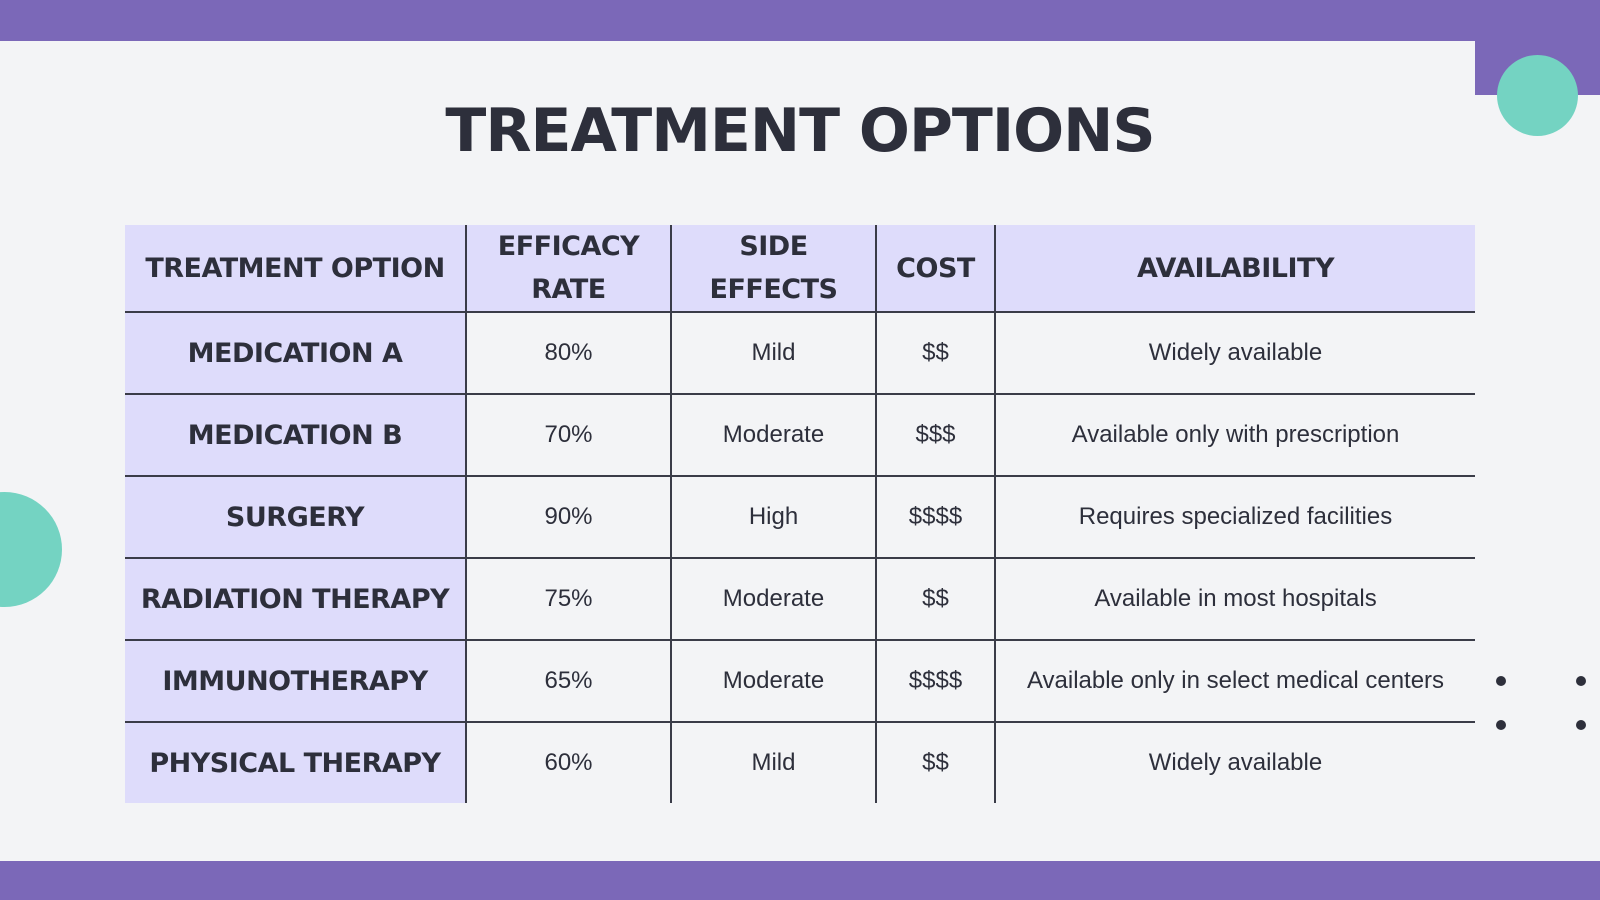 The image size is (1600, 900). I want to click on content-panel-bottom, so click(862, 830).